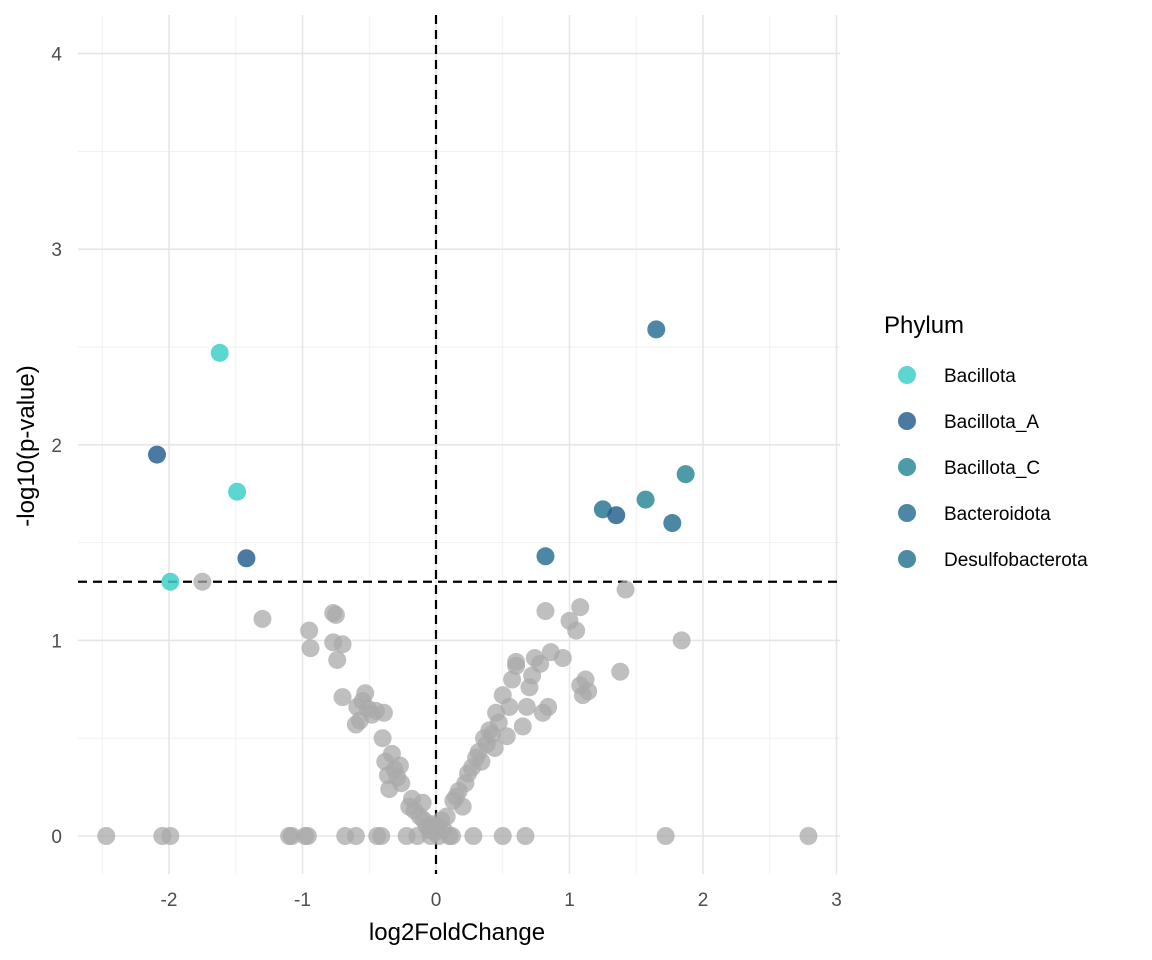  What do you see at coordinates (1016, 560) in the screenshot?
I see `legend-label: Desulfobacterota` at bounding box center [1016, 560].